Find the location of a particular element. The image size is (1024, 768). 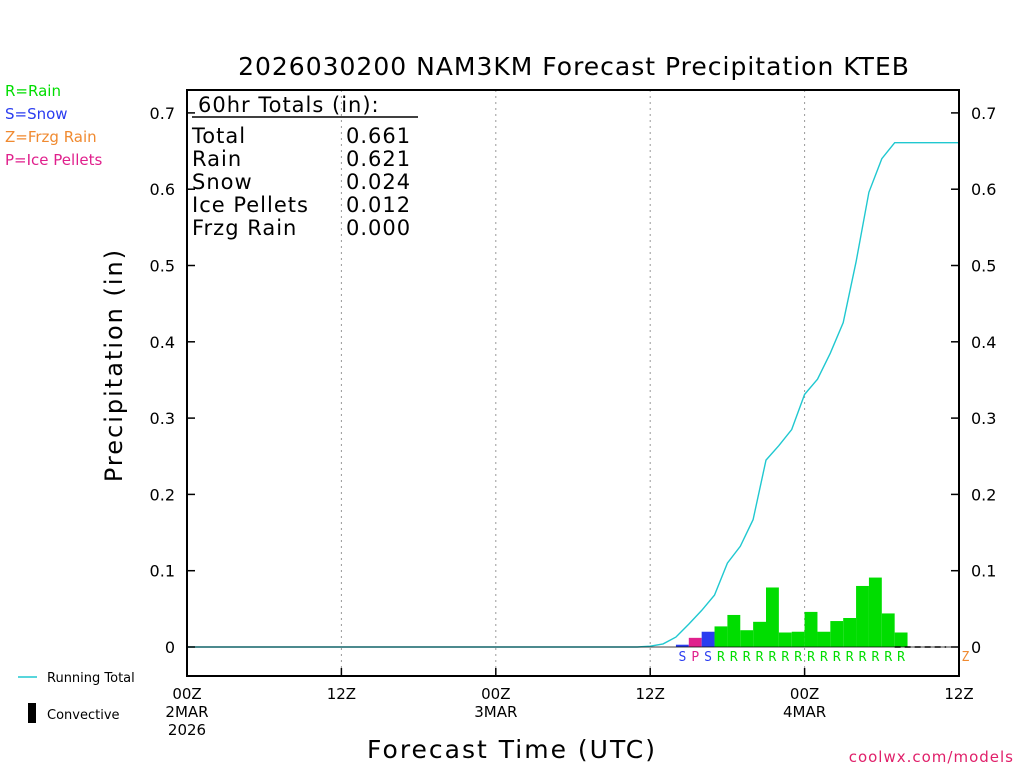

y-tick-label-right: 0.5 is located at coordinates (983, 266).